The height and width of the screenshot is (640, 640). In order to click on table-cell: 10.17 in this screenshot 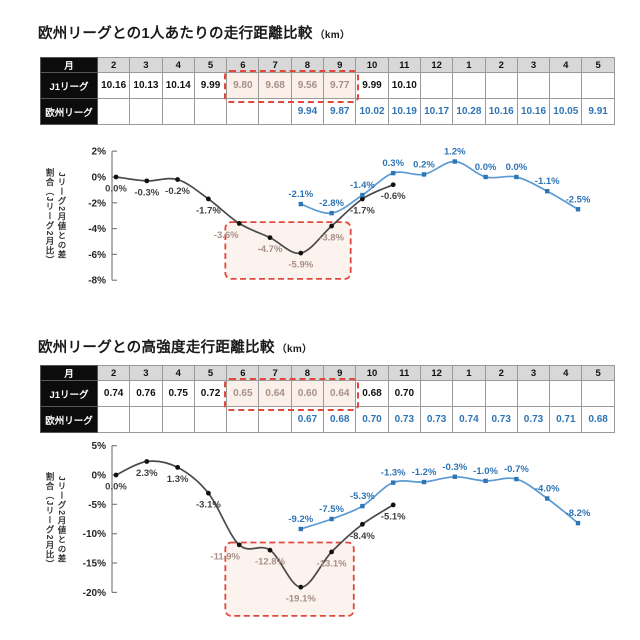, I will do `click(436, 111)`.